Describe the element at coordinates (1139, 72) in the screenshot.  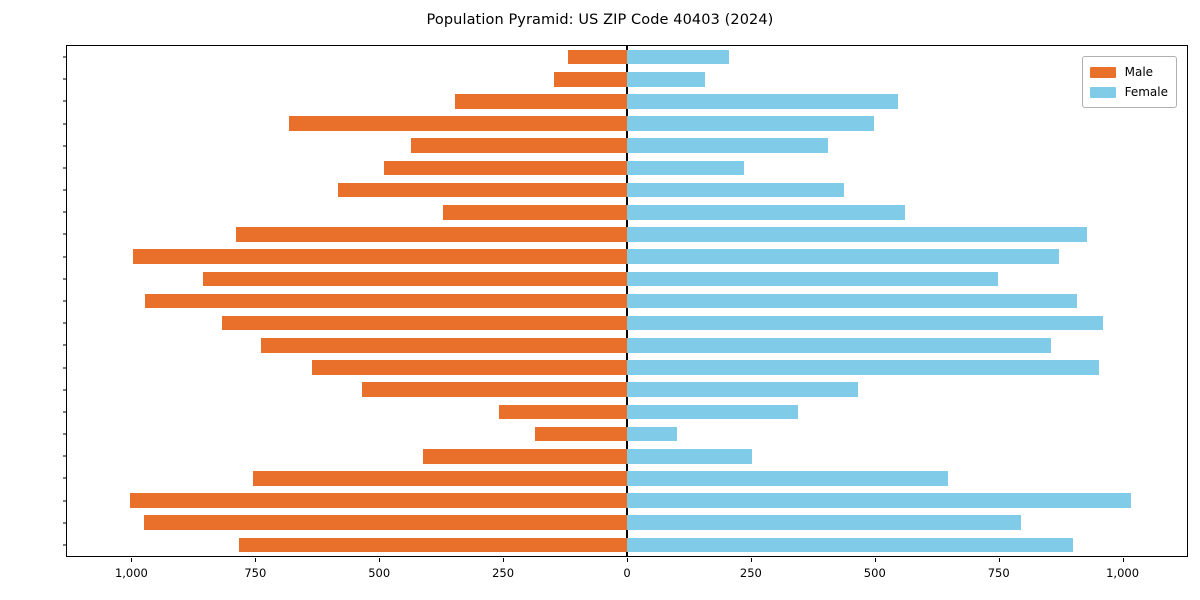
I see `legend-label-male: Male` at that location.